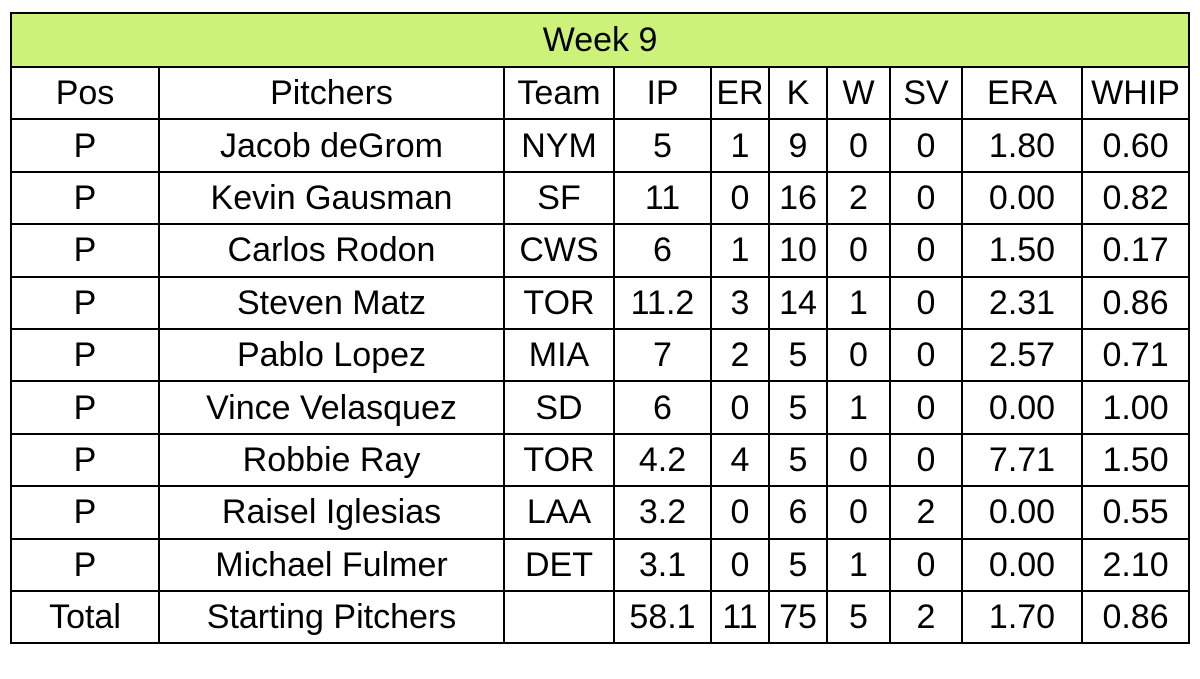 The height and width of the screenshot is (679, 1200). What do you see at coordinates (559, 198) in the screenshot?
I see `table-cell: SF` at bounding box center [559, 198].